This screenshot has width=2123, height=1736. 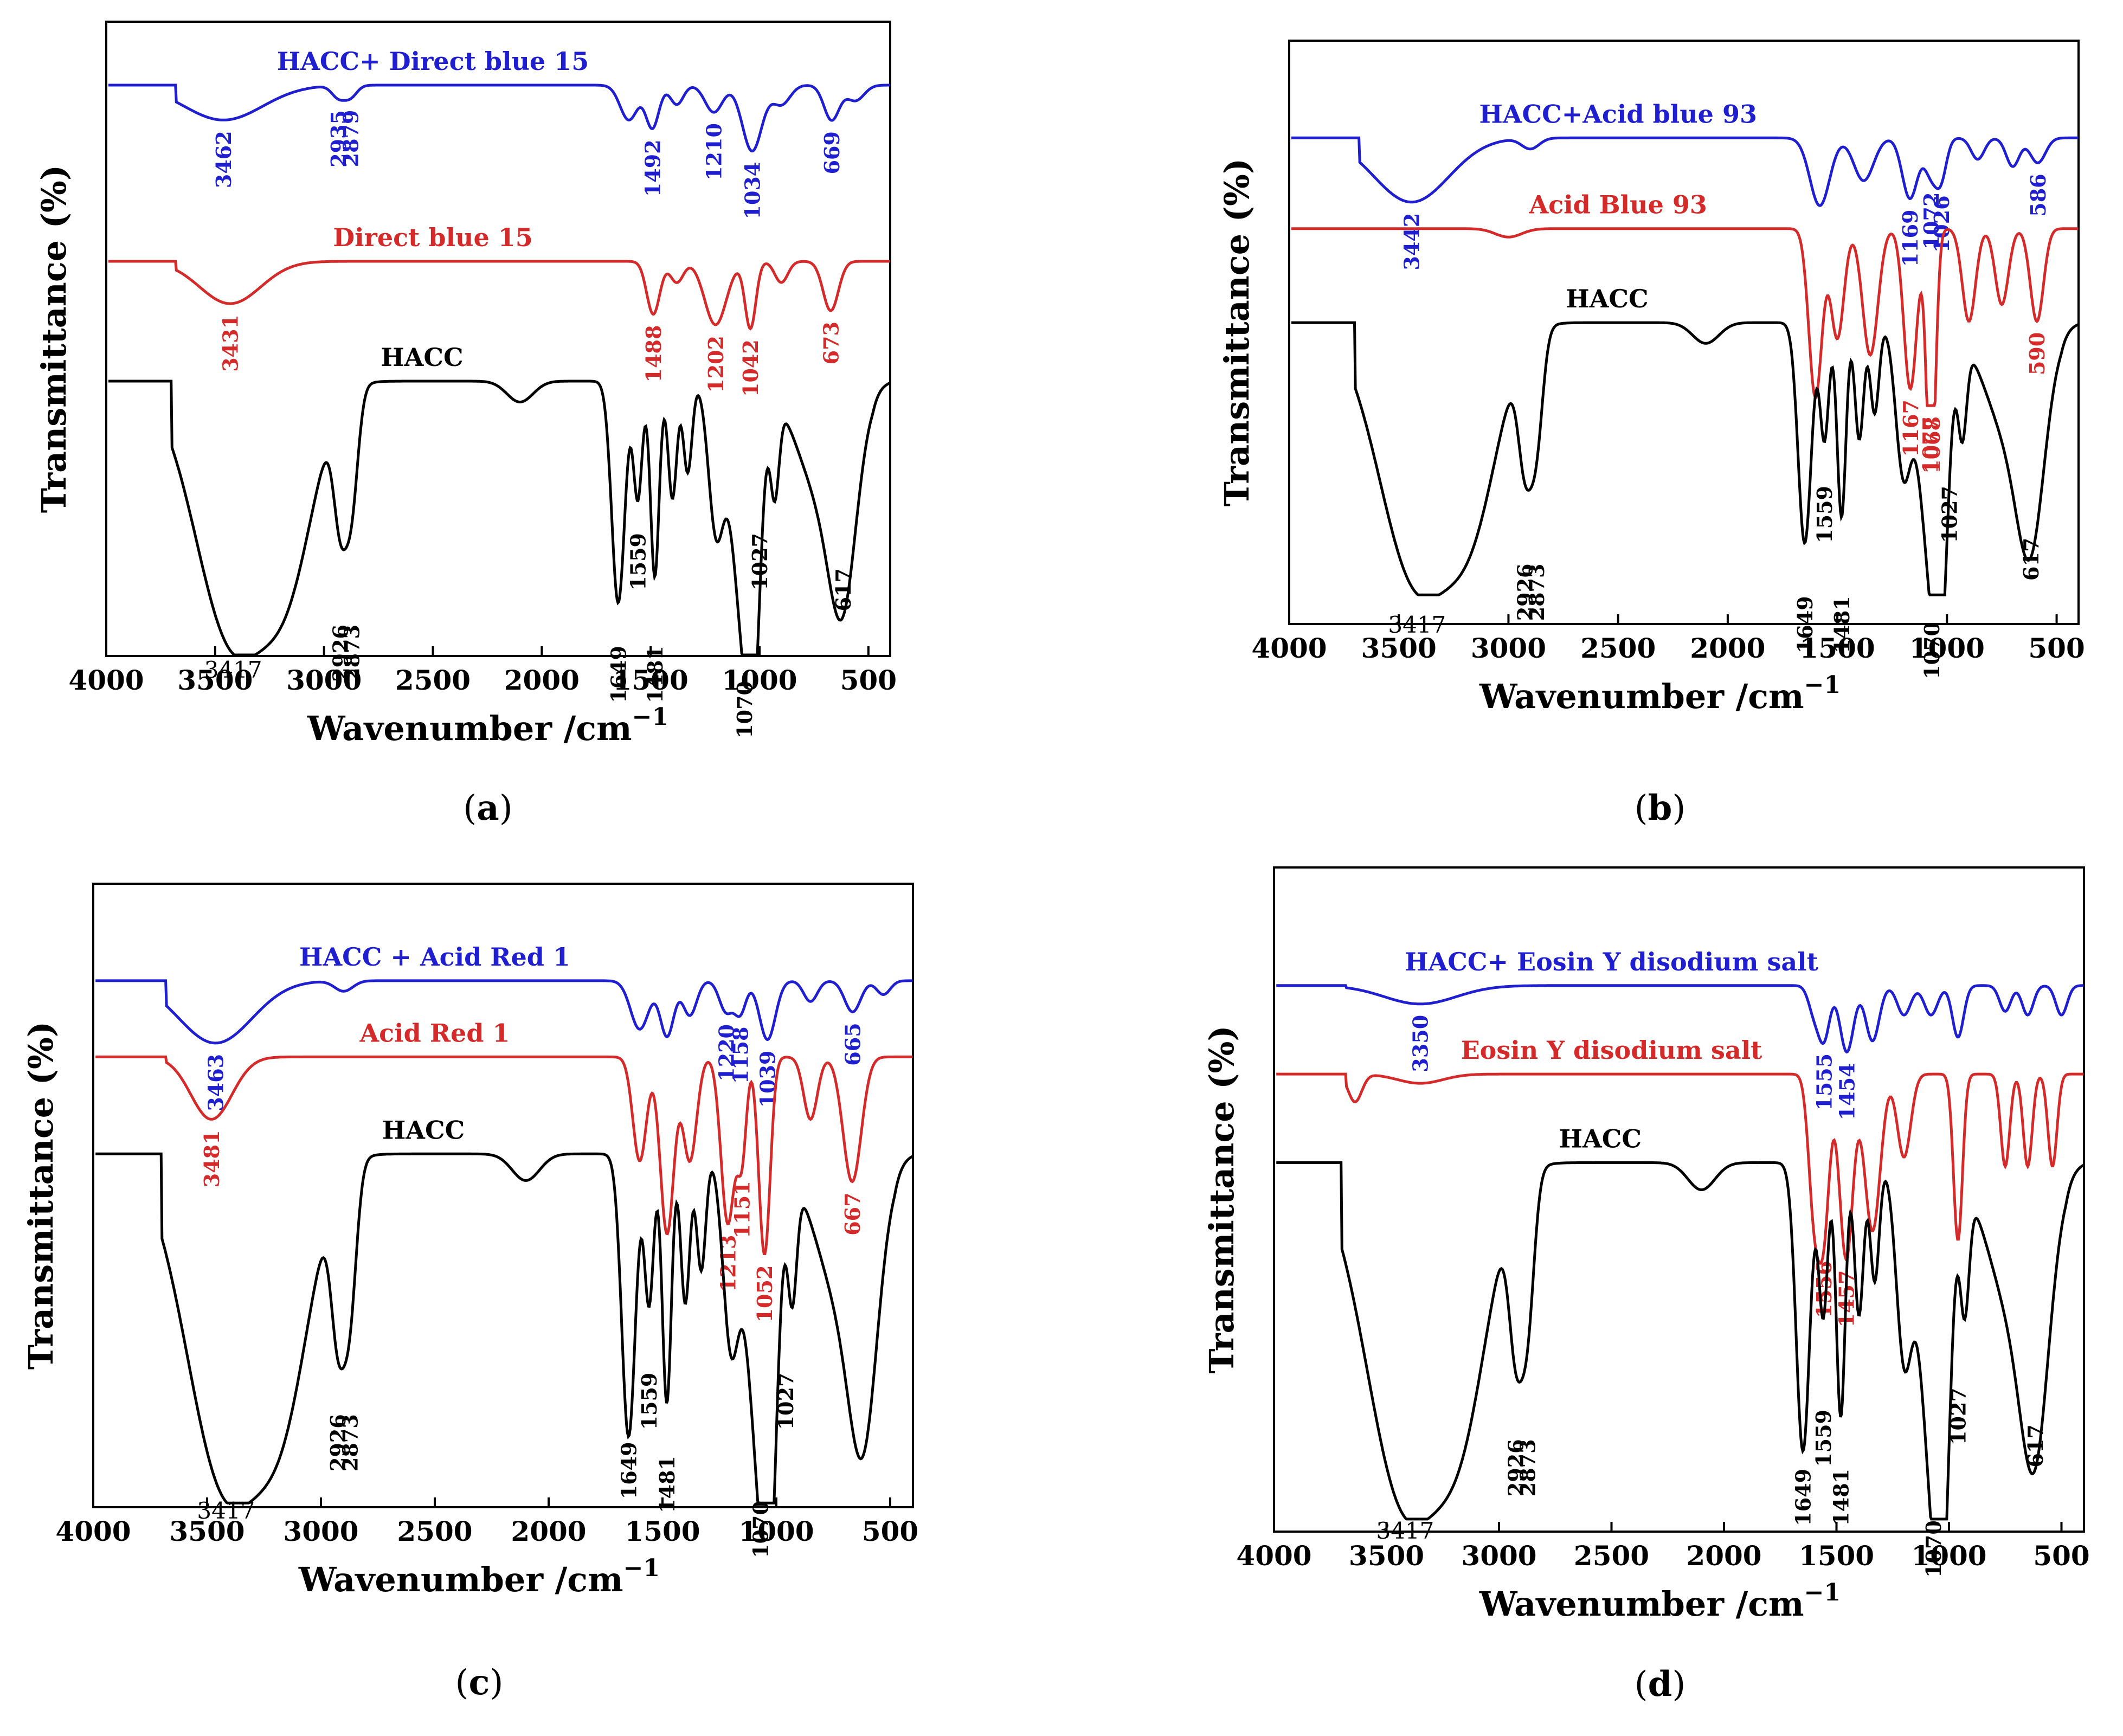 I want to click on peak-label: 1068, so click(x=1932, y=445).